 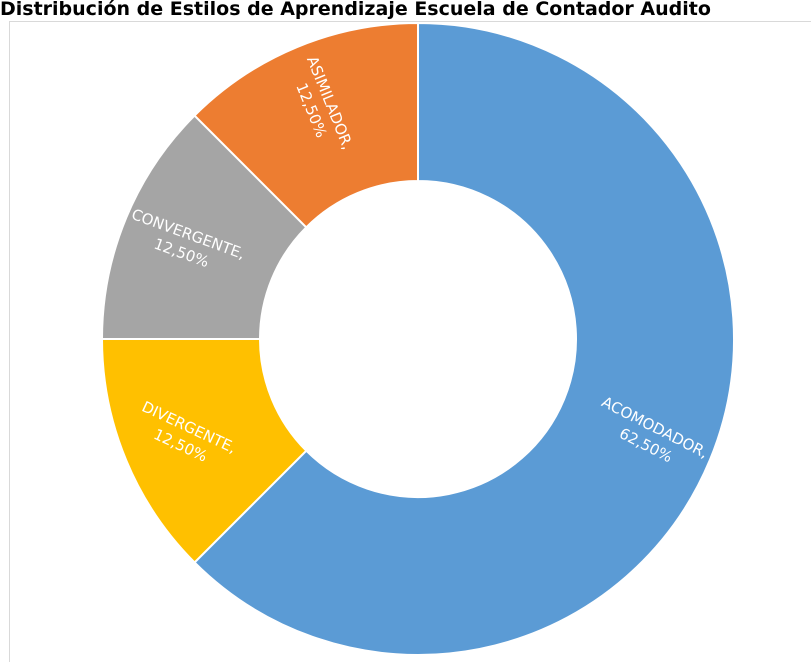 What do you see at coordinates (204, 227) in the screenshot?
I see `slice-convergente` at bounding box center [204, 227].